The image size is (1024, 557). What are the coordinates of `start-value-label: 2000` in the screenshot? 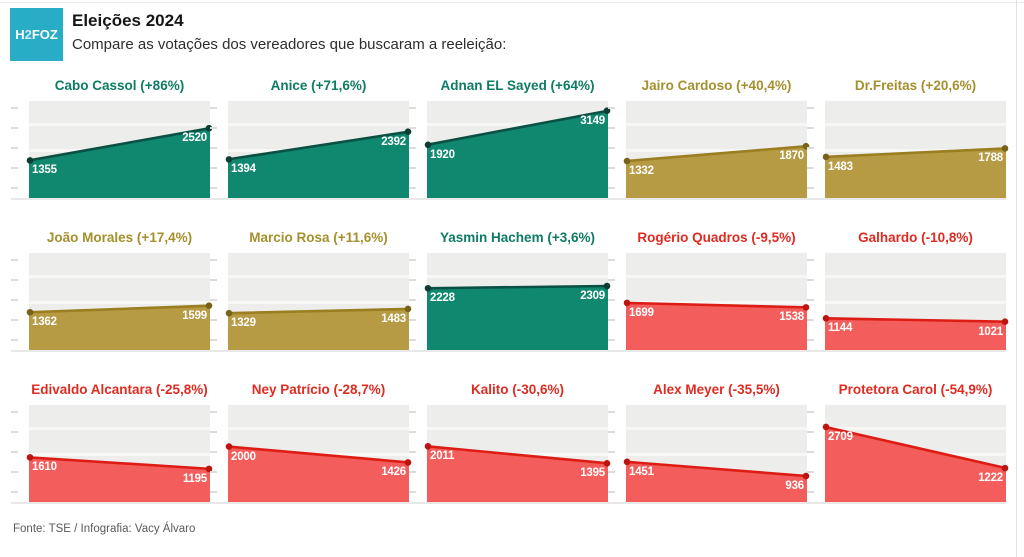 It's located at (243, 456).